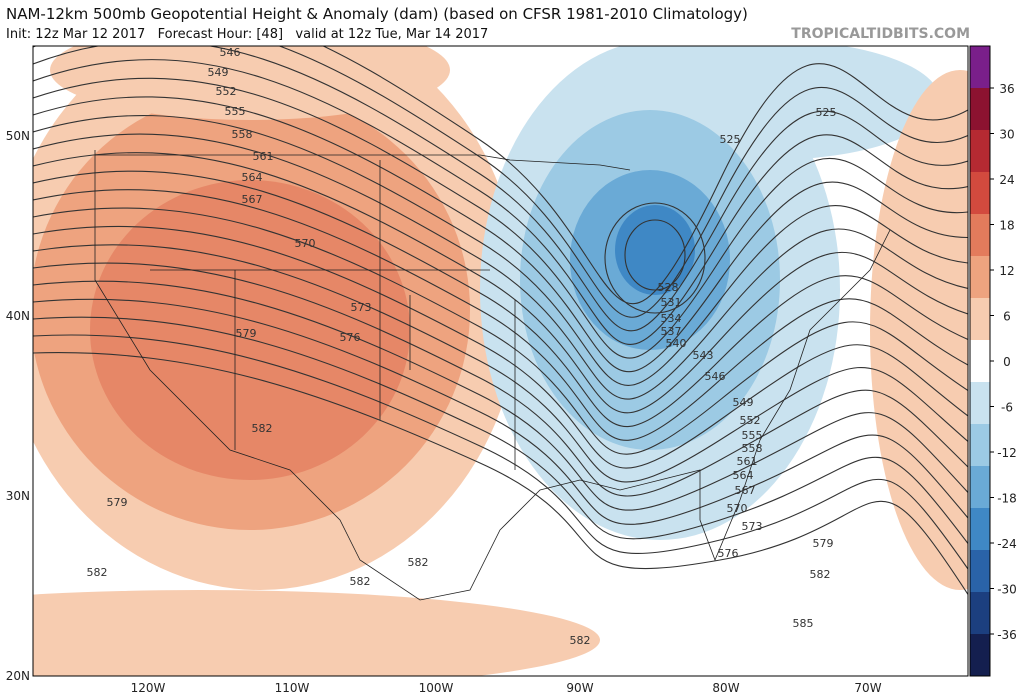 The width and height of the screenshot is (1024, 700). What do you see at coordinates (803, 623) in the screenshot?
I see `contour-label: 585` at bounding box center [803, 623].